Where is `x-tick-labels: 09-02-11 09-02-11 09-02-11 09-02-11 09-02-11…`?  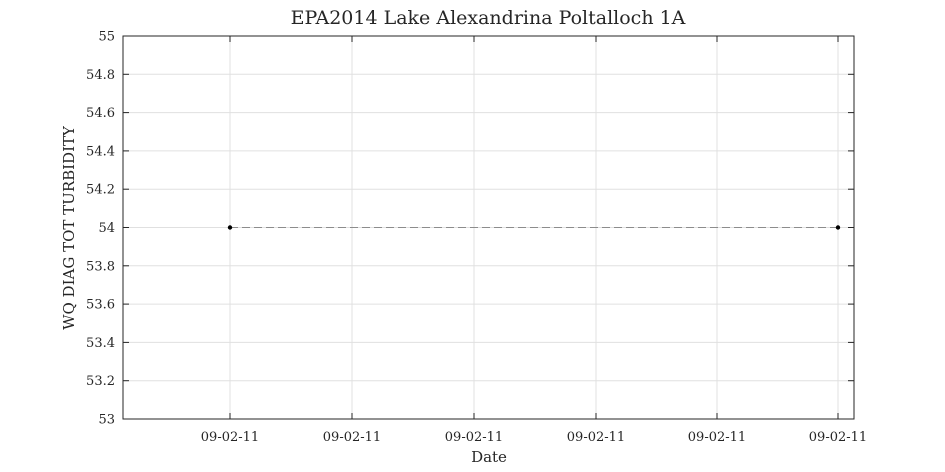 x-tick-labels: 09-02-11 09-02-11 09-02-11 09-02-11 09-02-11… is located at coordinates (534, 437).